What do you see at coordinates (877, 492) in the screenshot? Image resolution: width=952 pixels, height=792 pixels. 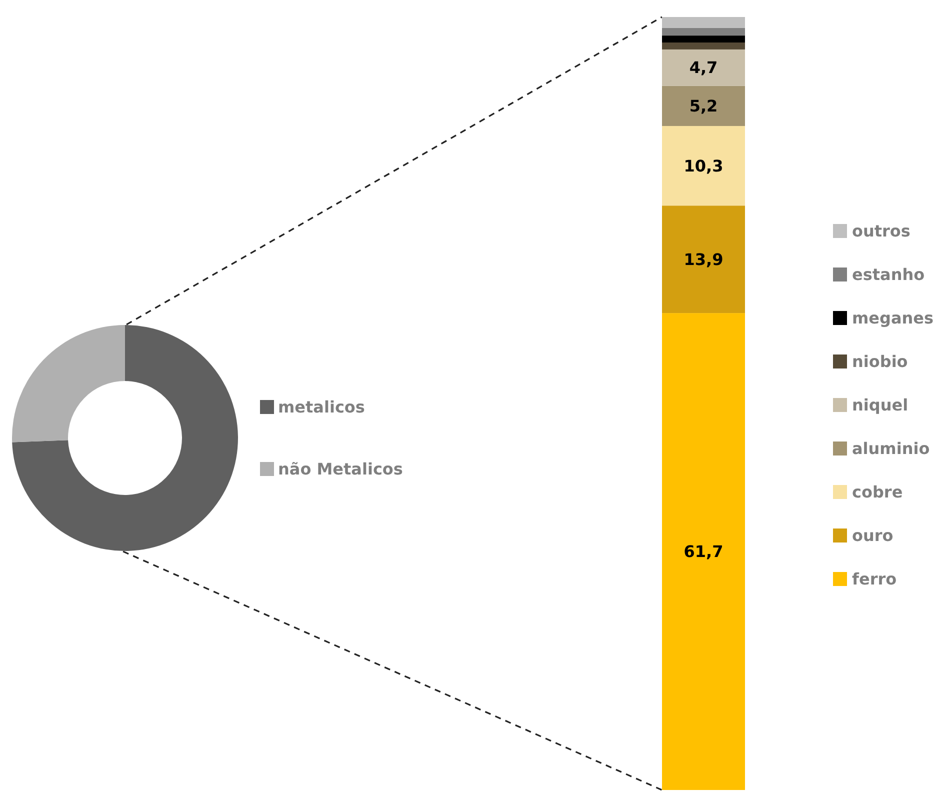 I see `legend-label: cobre` at bounding box center [877, 492].